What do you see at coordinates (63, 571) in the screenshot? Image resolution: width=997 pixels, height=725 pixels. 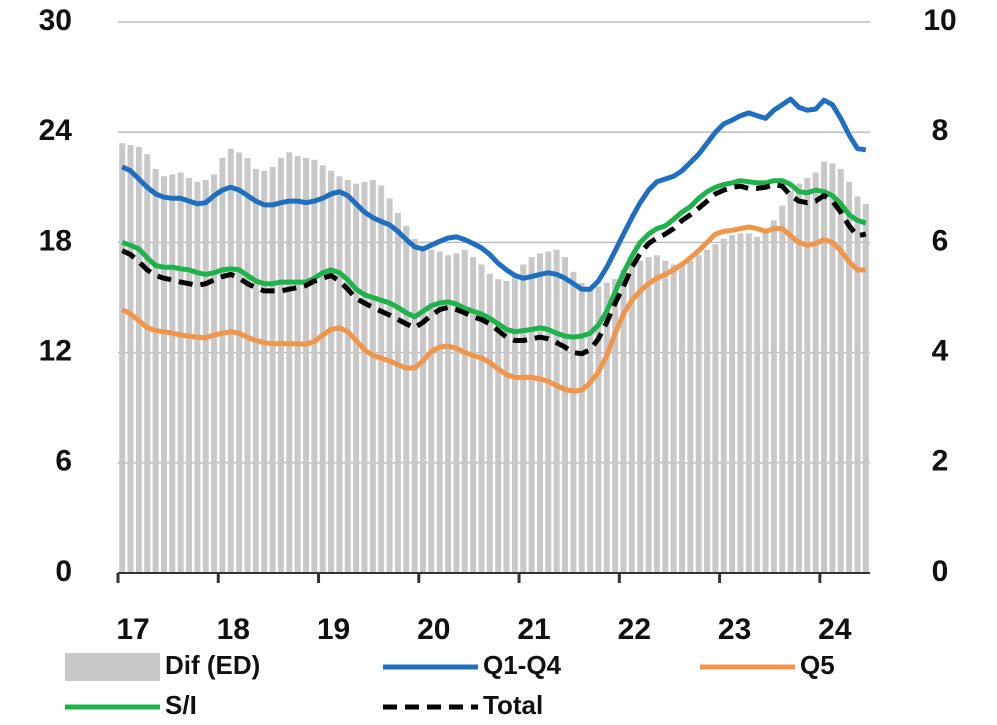 I see `y-tick-label: 0` at bounding box center [63, 571].